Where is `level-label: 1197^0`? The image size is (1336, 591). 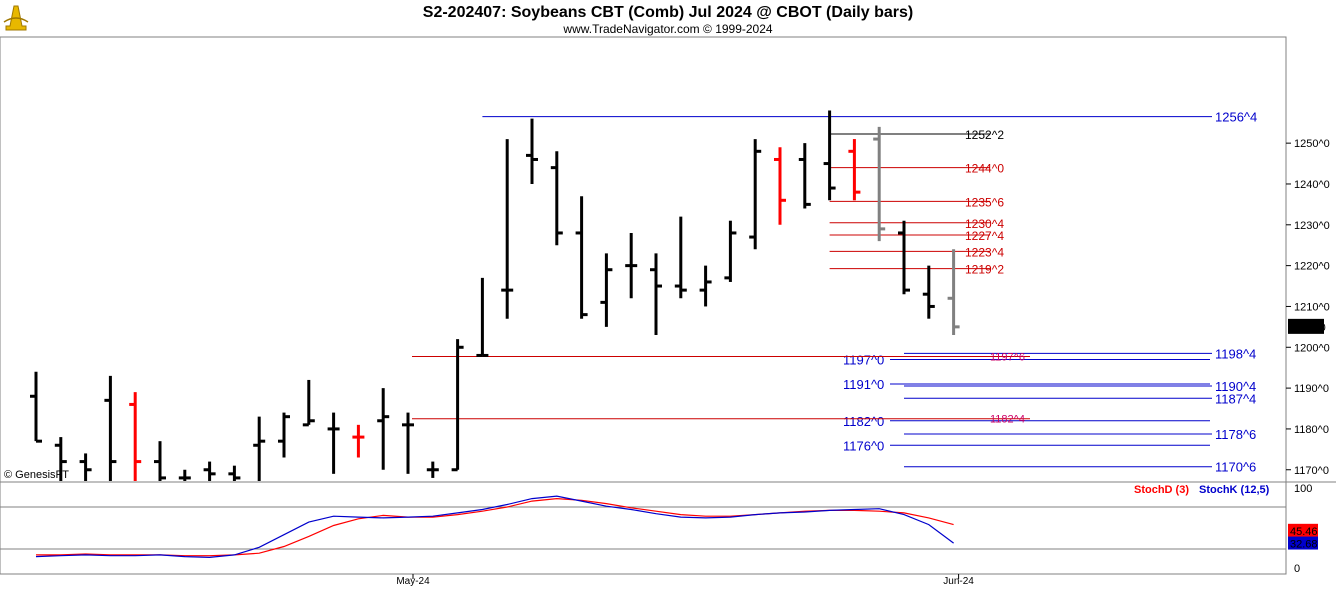
level-label: 1197^0 is located at coordinates (863, 360).